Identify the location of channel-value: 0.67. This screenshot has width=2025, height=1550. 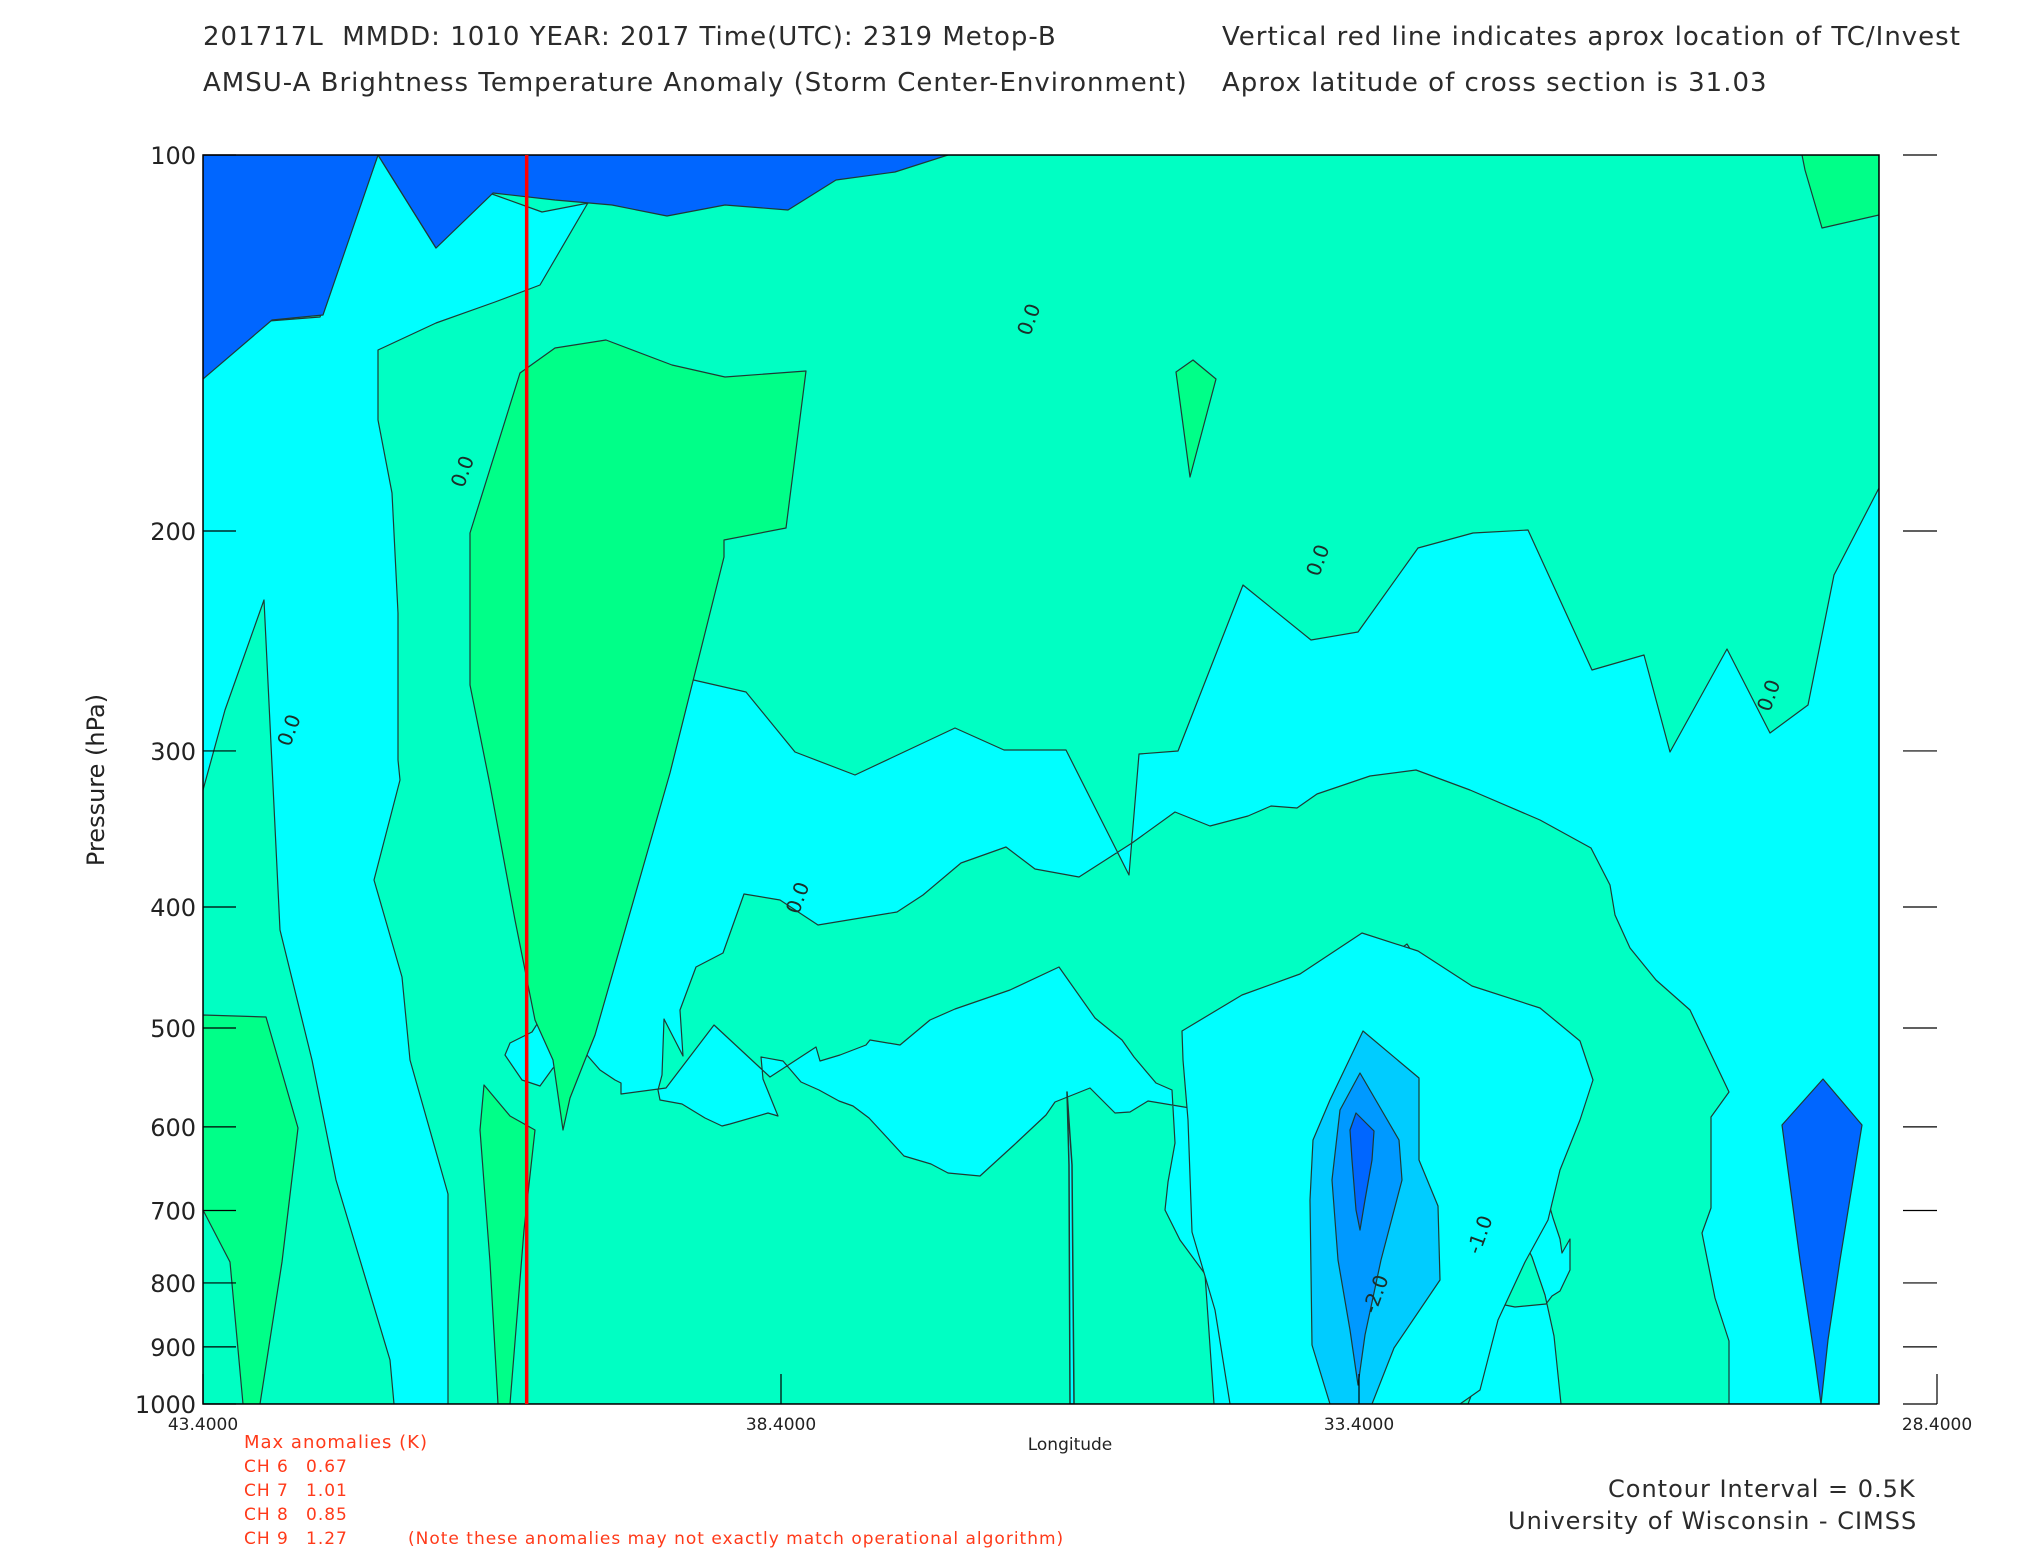
(327, 1467).